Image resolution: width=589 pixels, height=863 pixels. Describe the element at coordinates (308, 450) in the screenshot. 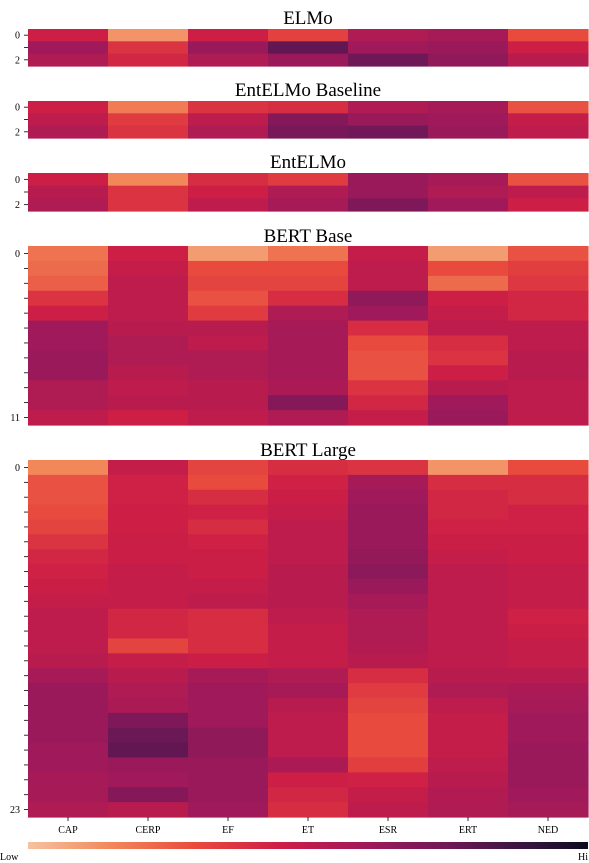

I see `panel-title: BERT Large` at that location.